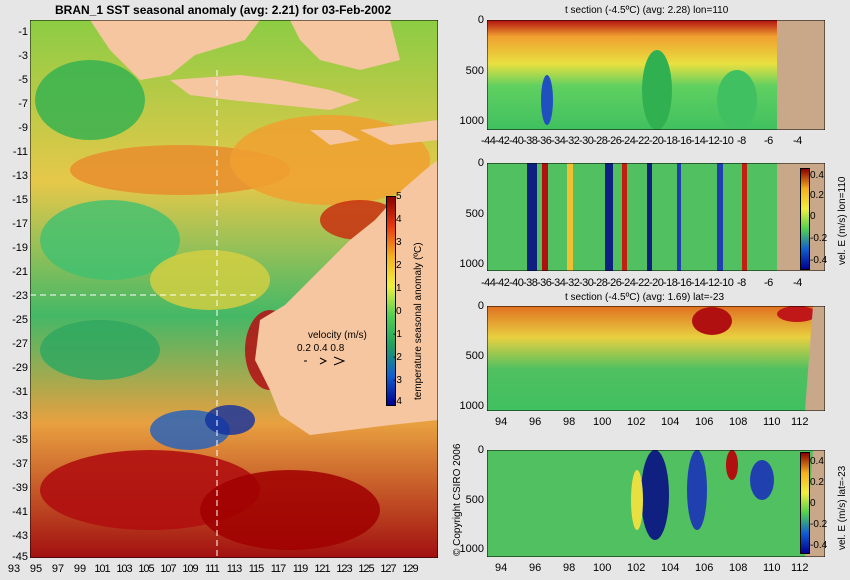 The width and height of the screenshot is (850, 580). Describe the element at coordinates (20, 344) in the screenshot. I see `map-y-tick: -27` at that location.